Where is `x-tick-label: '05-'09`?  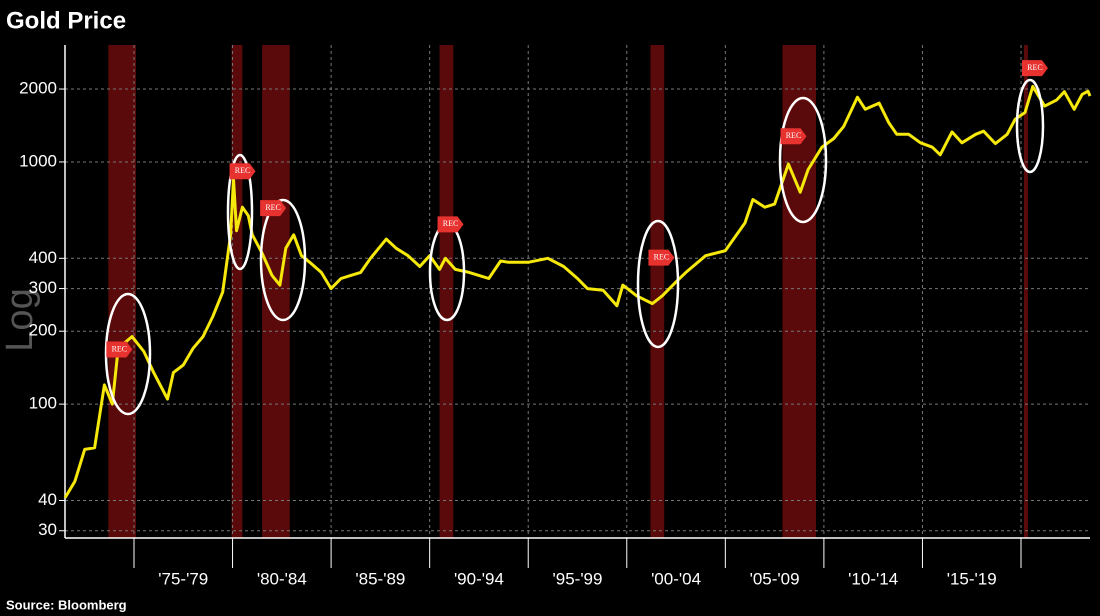 x-tick-label: '05-'09 is located at coordinates (775, 578).